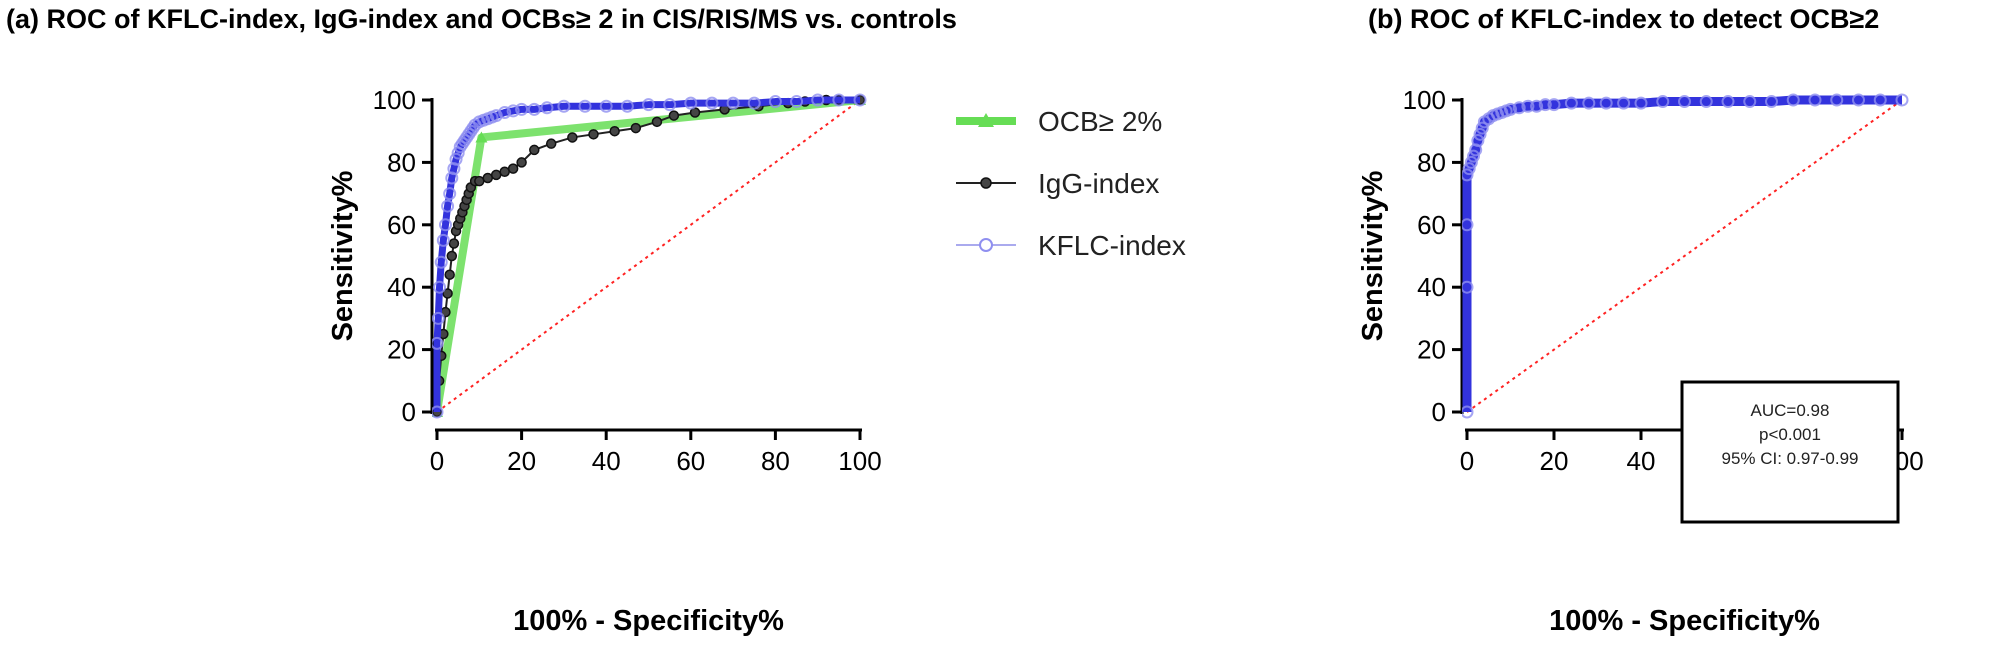 The width and height of the screenshot is (1990, 647). What do you see at coordinates (1790, 410) in the screenshot?
I see `annotation-text: AUC=0.98` at bounding box center [1790, 410].